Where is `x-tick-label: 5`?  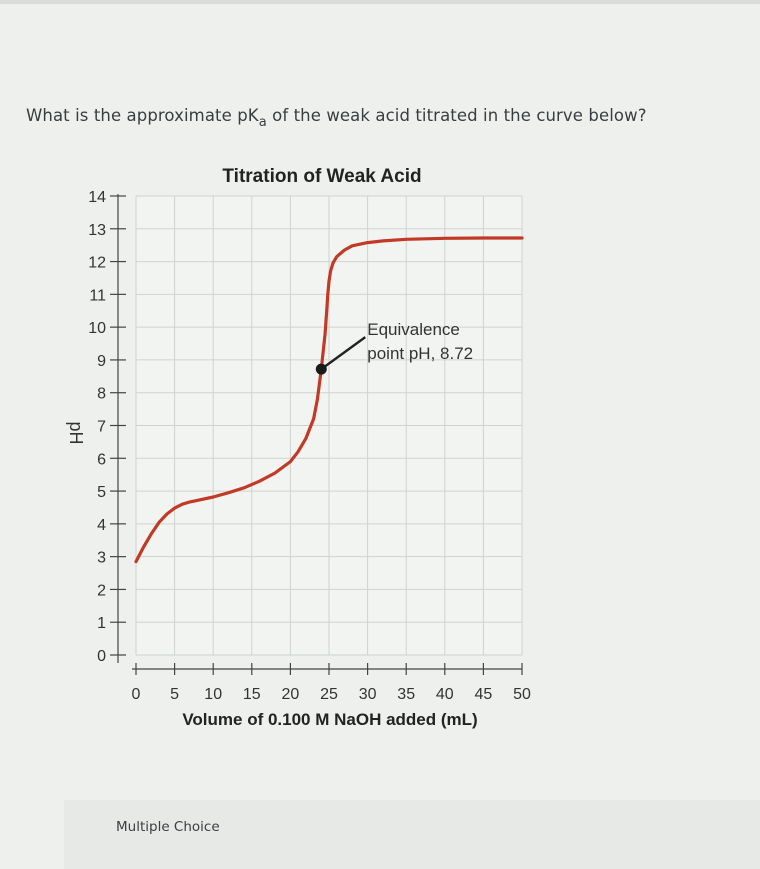 x-tick-label: 5 is located at coordinates (174, 694).